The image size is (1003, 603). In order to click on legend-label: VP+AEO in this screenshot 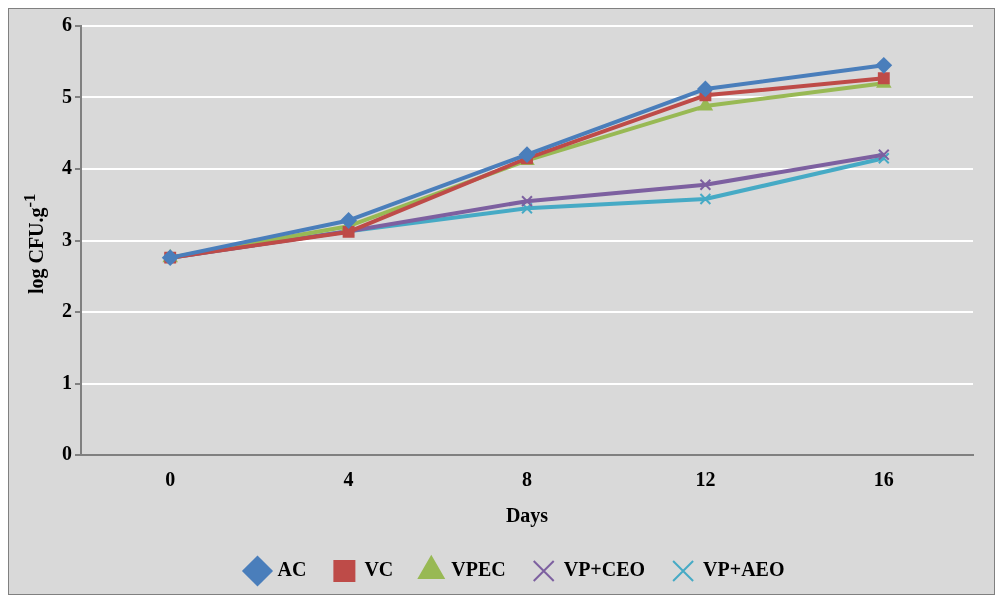, I will do `click(744, 569)`.